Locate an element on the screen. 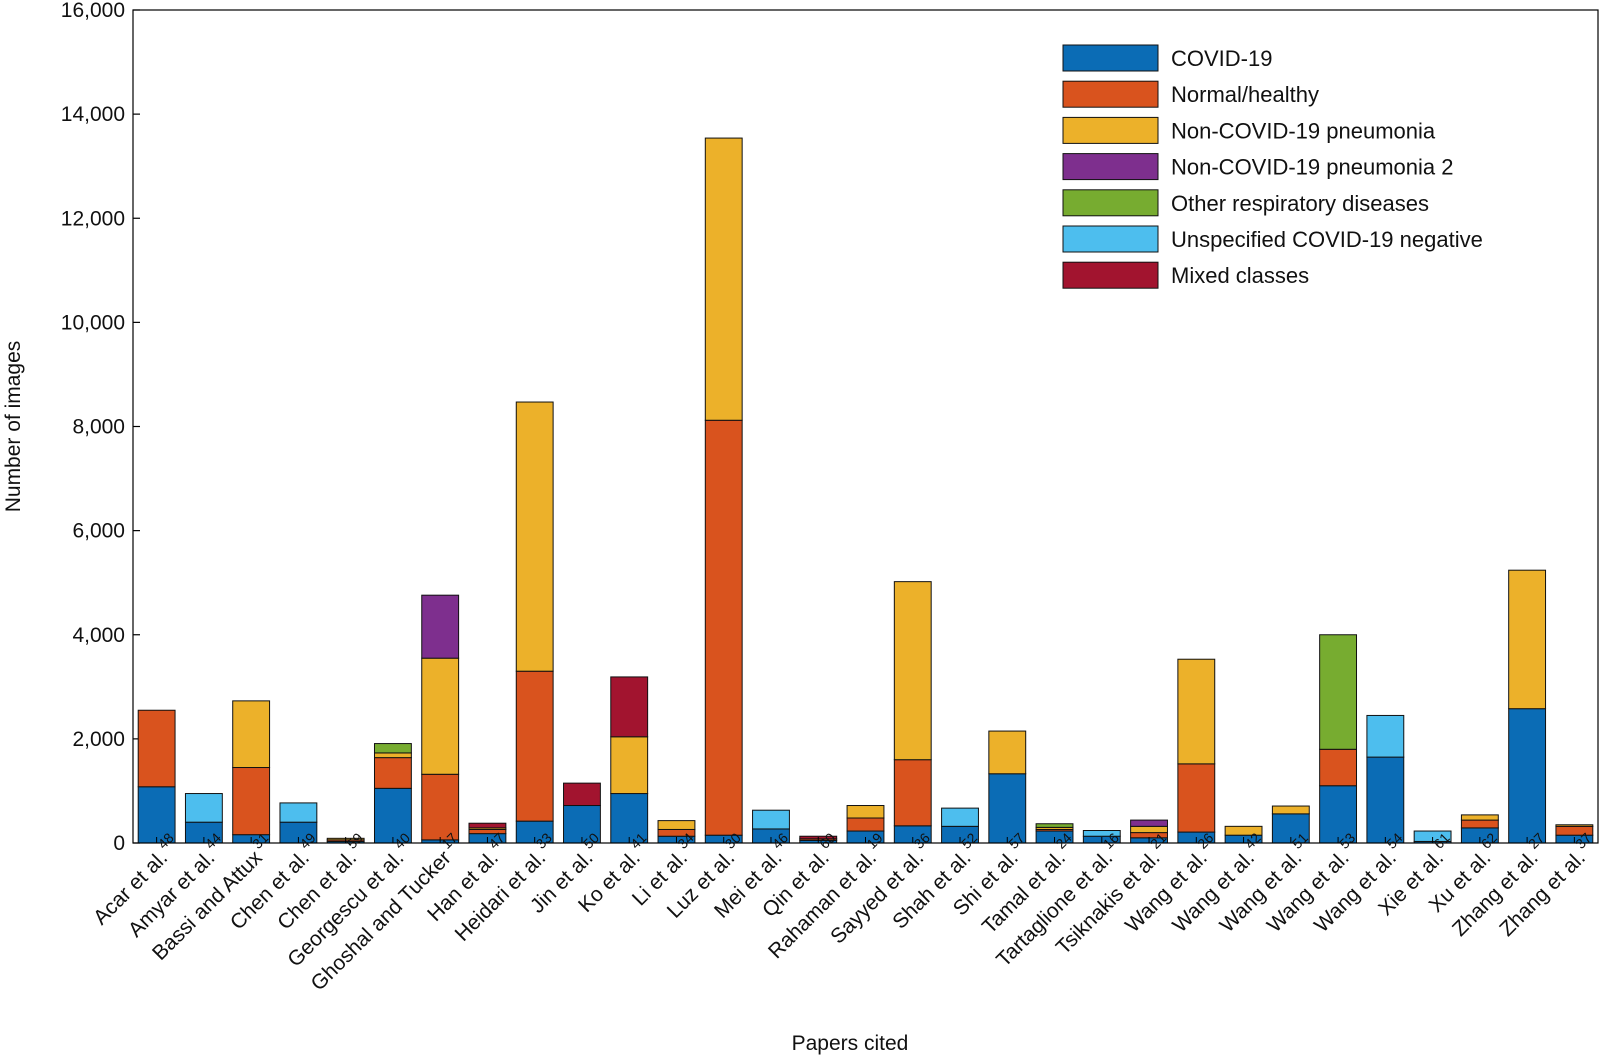  legend-label: Non-COVID-19 pneumonia is located at coordinates (1303, 130).